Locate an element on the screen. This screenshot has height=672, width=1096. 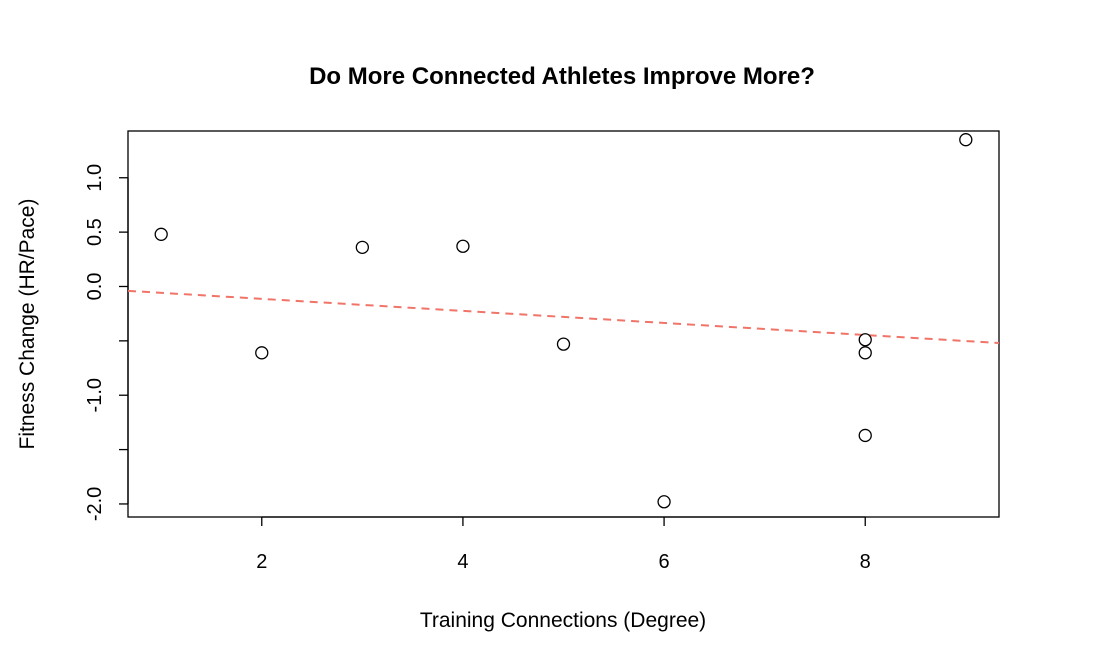
y-axis-label: Fitness Change (HR/Pace) is located at coordinates (27, 324).